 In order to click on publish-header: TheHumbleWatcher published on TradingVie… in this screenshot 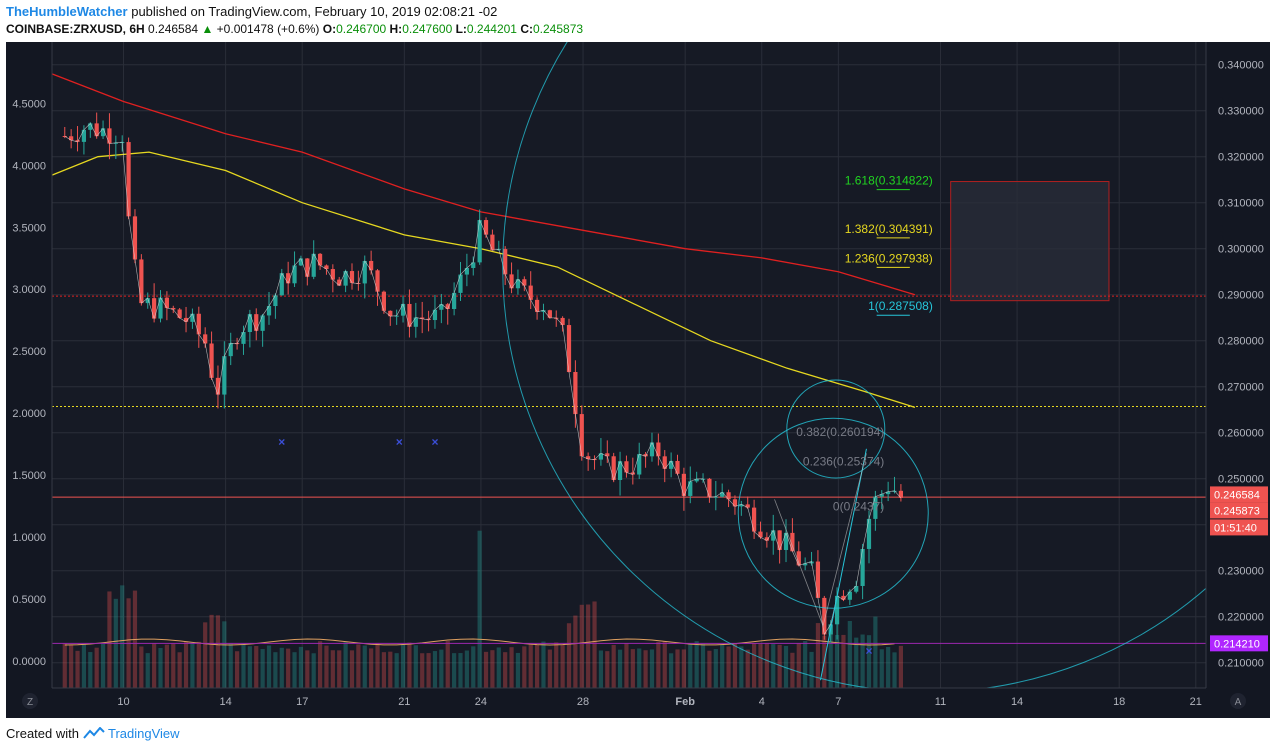, I will do `click(251, 11)`.